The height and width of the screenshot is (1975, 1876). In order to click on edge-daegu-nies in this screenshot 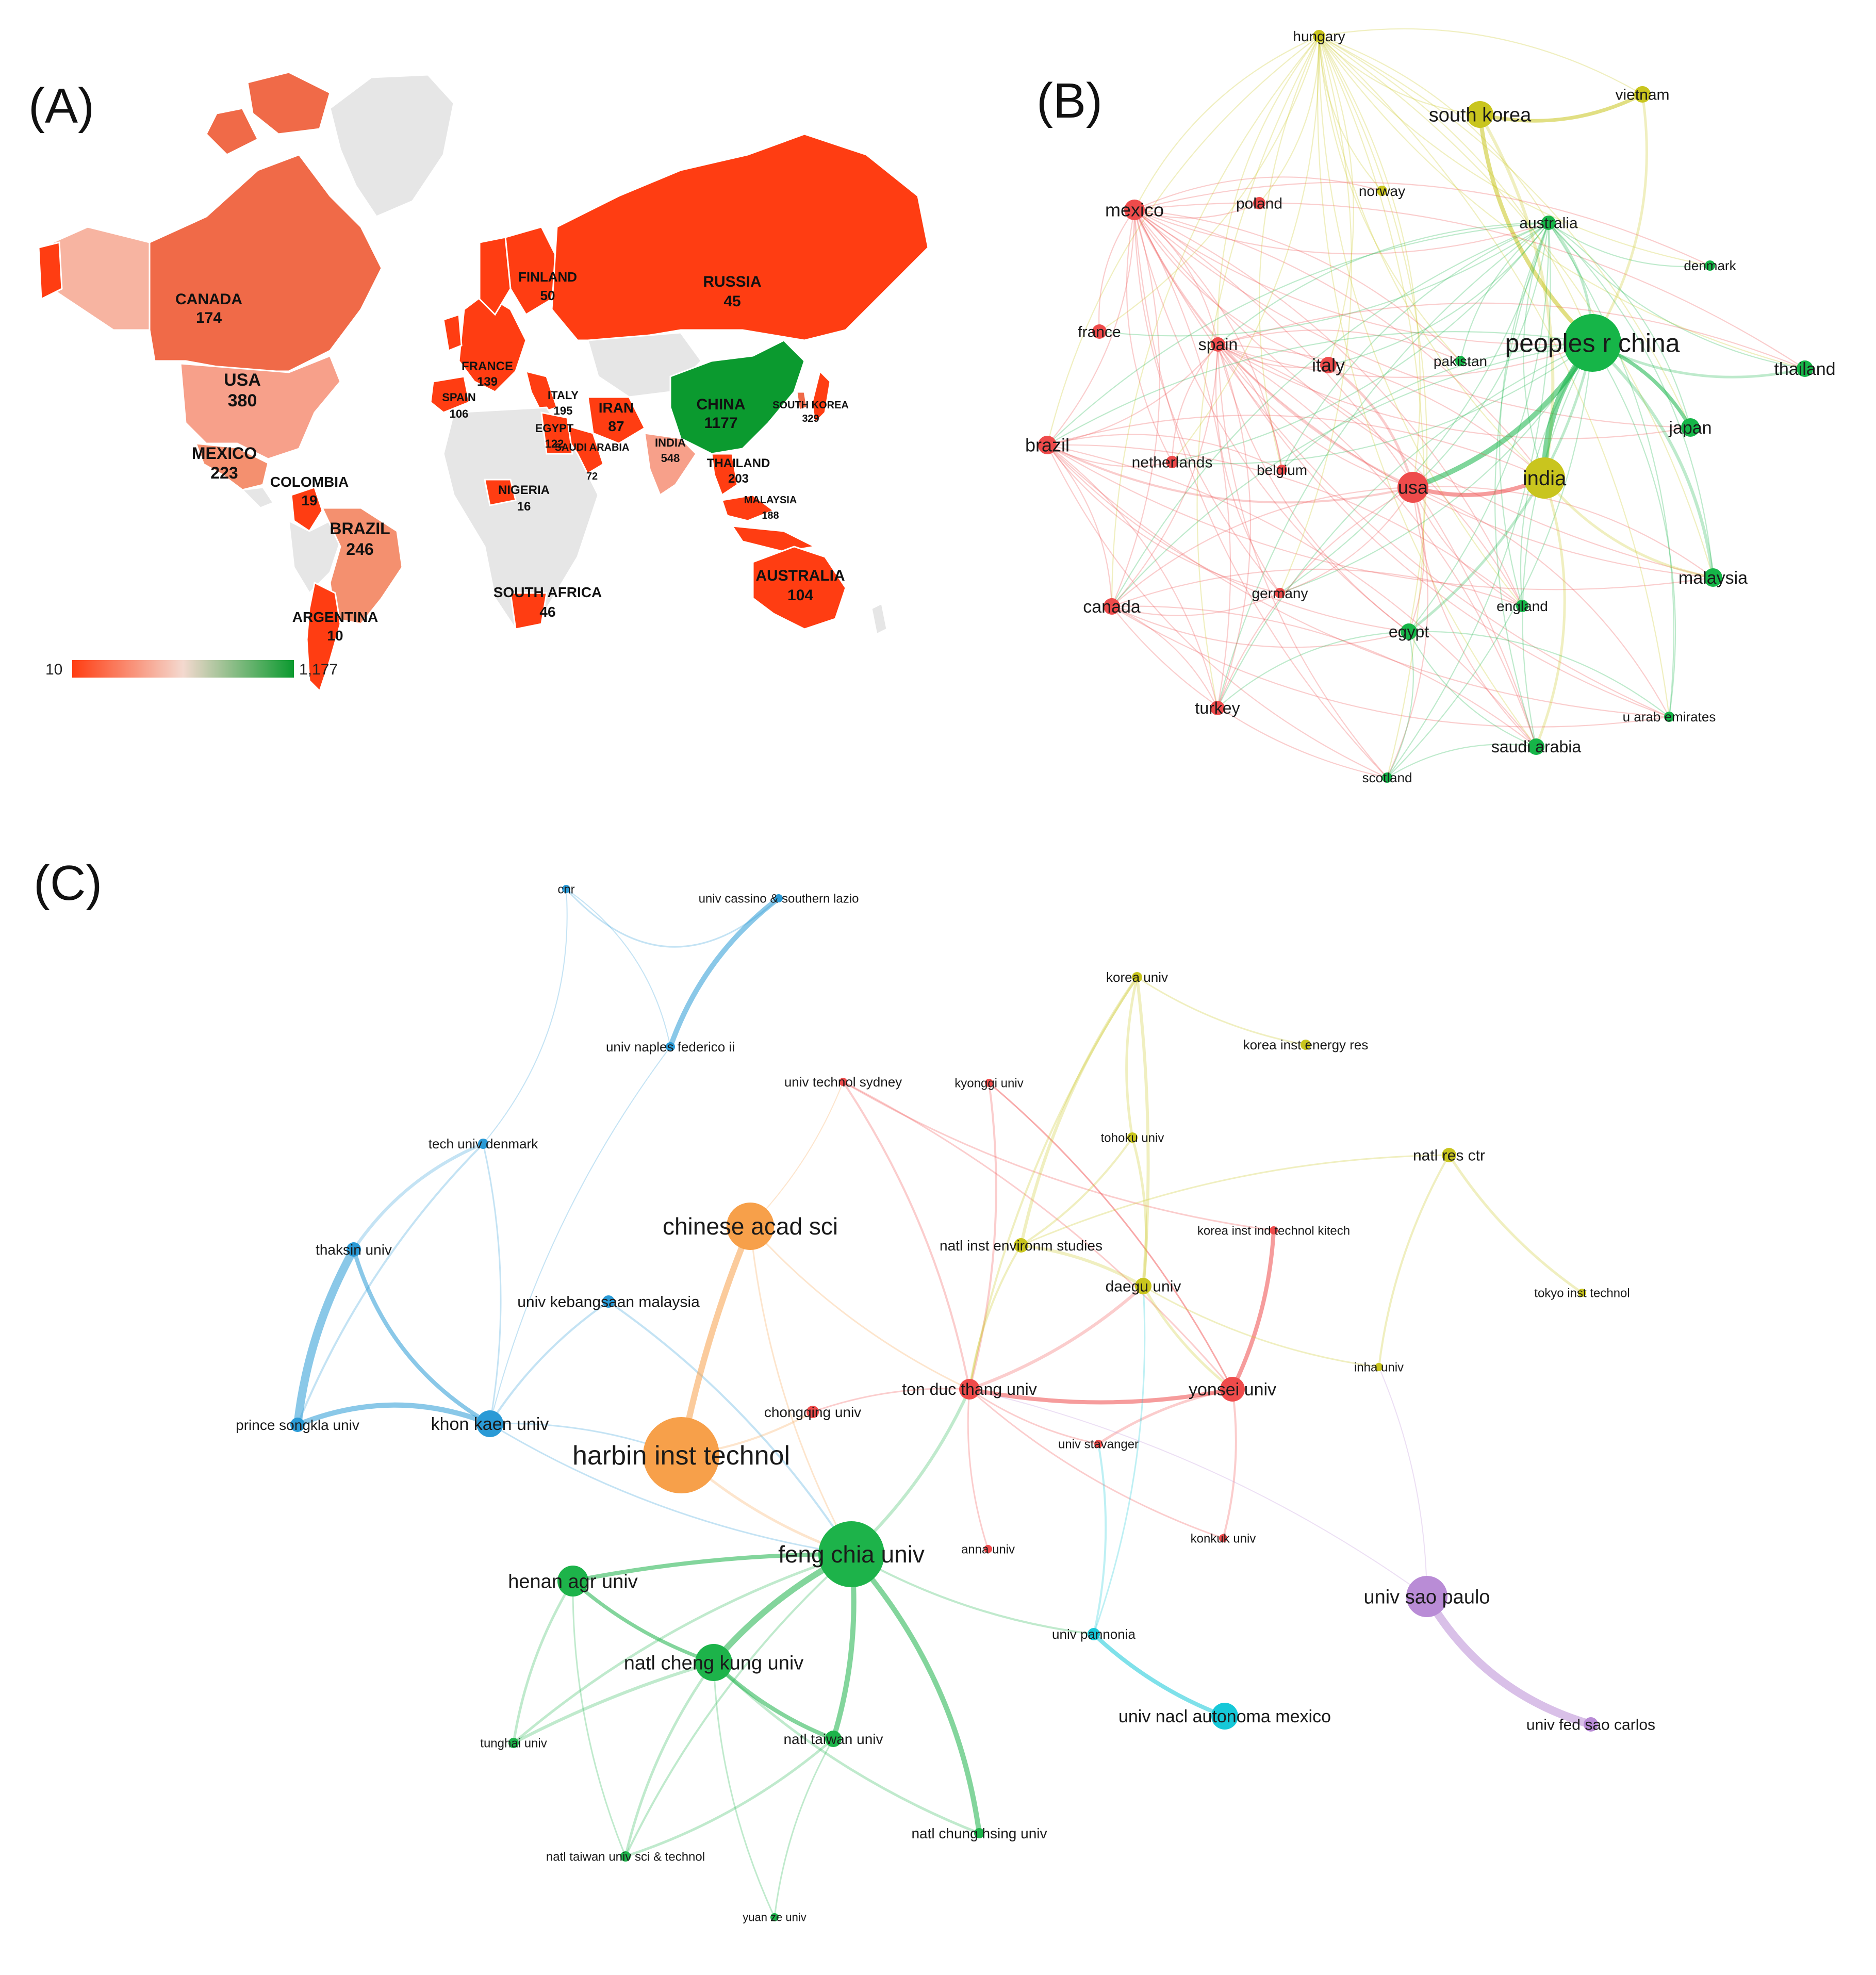, I will do `click(1082, 1266)`.